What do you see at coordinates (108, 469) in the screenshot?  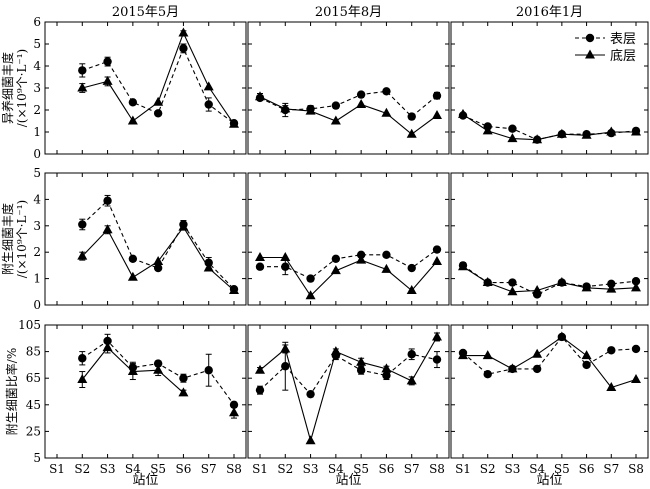 I see `x-tick-label: S3` at bounding box center [108, 469].